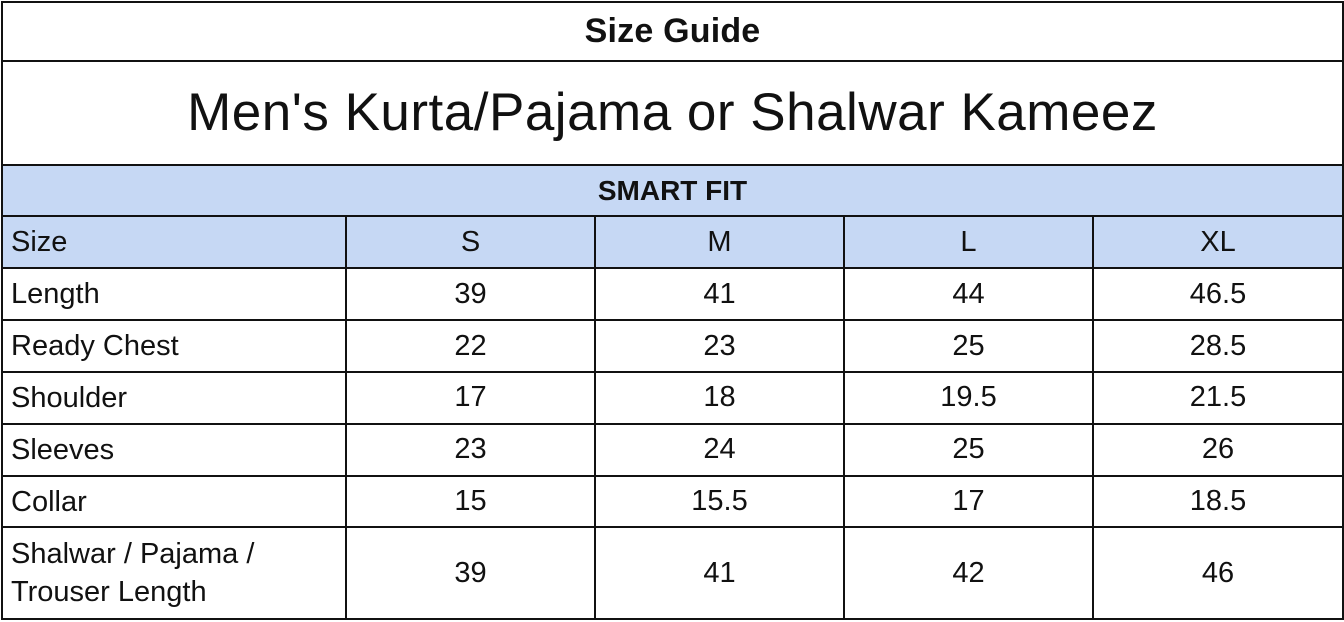 Image resolution: width=1344 pixels, height=622 pixels. What do you see at coordinates (174, 397) in the screenshot?
I see `row-label: Shoulder` at bounding box center [174, 397].